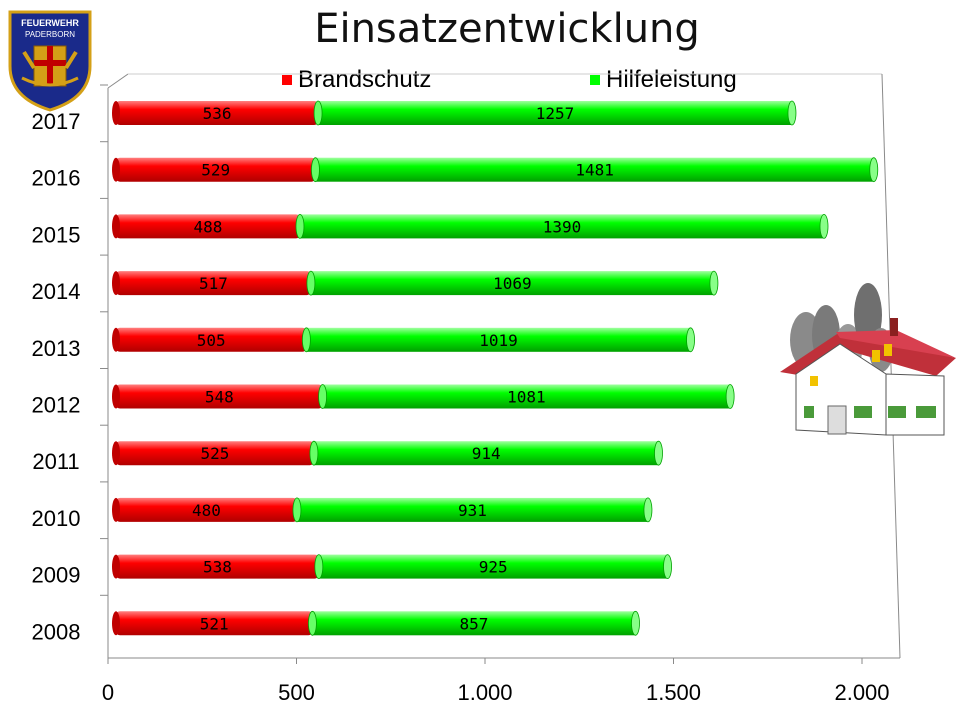 Image resolution: width=960 pixels, height=720 pixels. What do you see at coordinates (116, 453) in the screenshot?
I see `bar-cap-brandschutz-2011` at bounding box center [116, 453].